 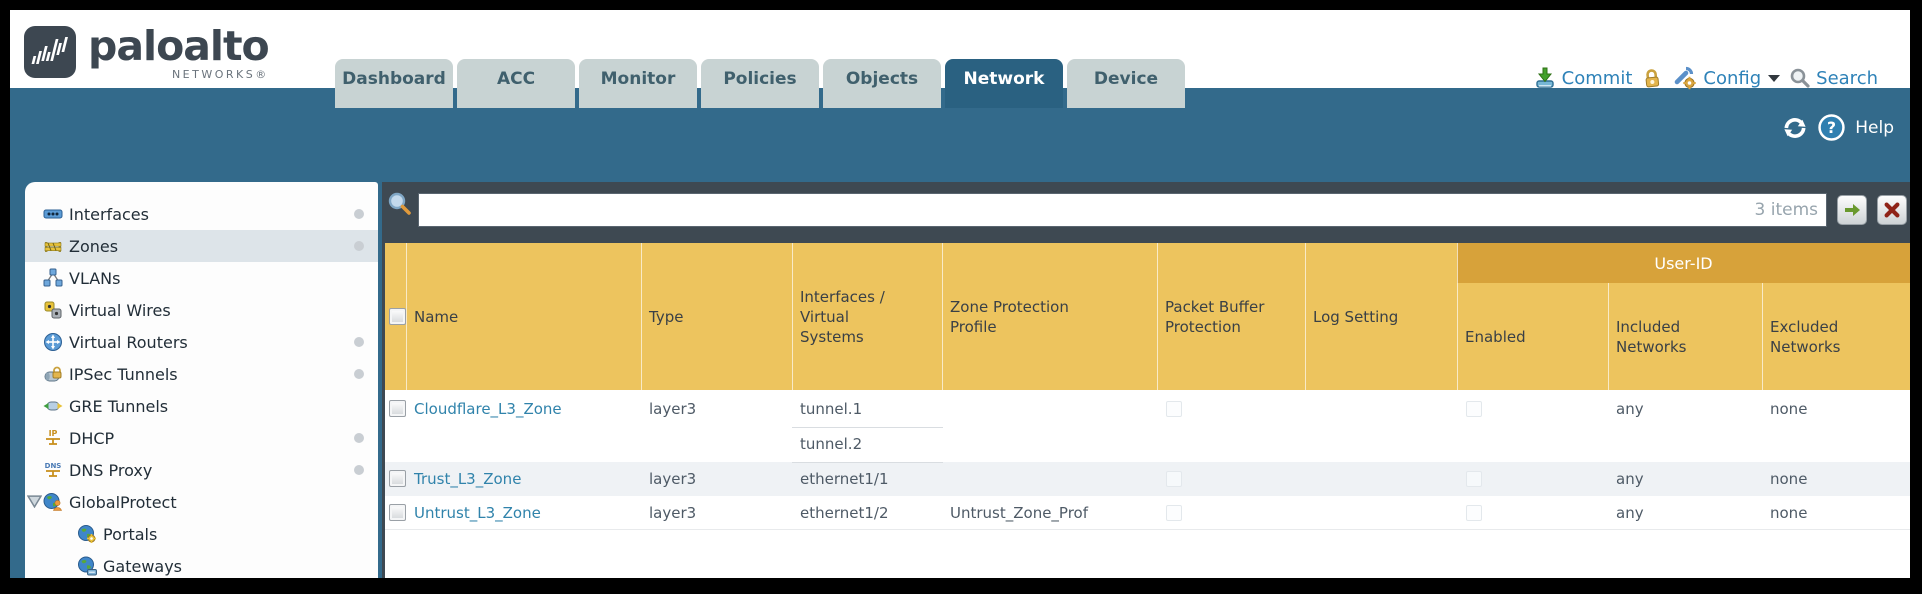 What do you see at coordinates (201, 310) in the screenshot?
I see `sidebar-item-virtual-wires: Virtual Wires` at bounding box center [201, 310].